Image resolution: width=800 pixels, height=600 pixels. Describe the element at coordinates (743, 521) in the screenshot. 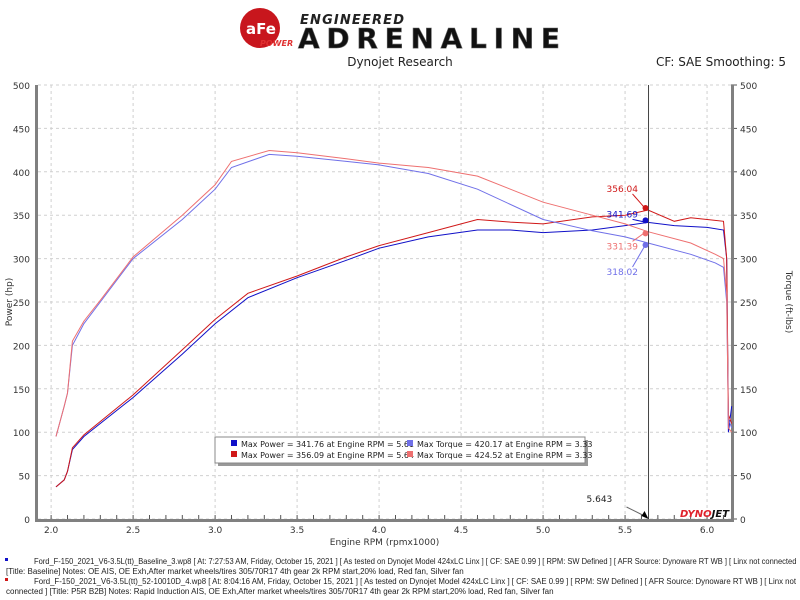

I see `y2-tick-label: 0` at that location.